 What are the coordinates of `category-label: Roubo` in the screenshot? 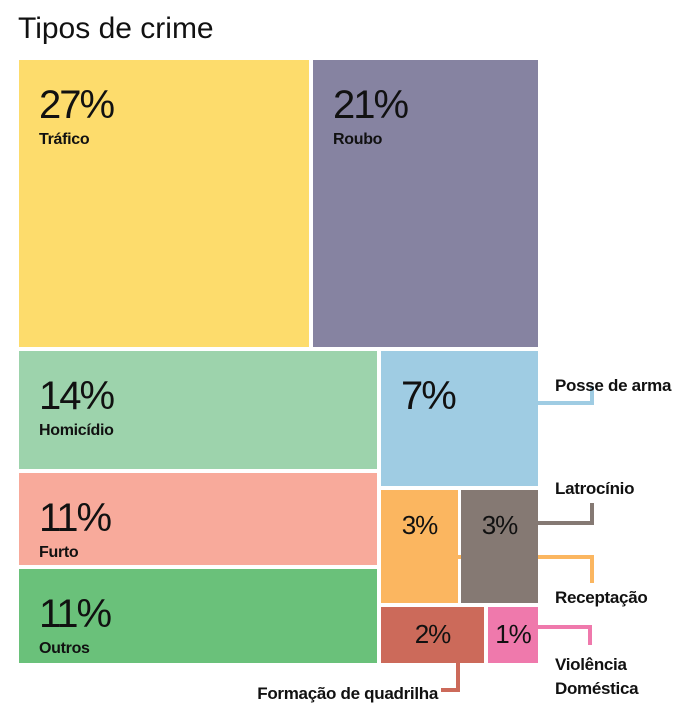 It's located at (358, 139).